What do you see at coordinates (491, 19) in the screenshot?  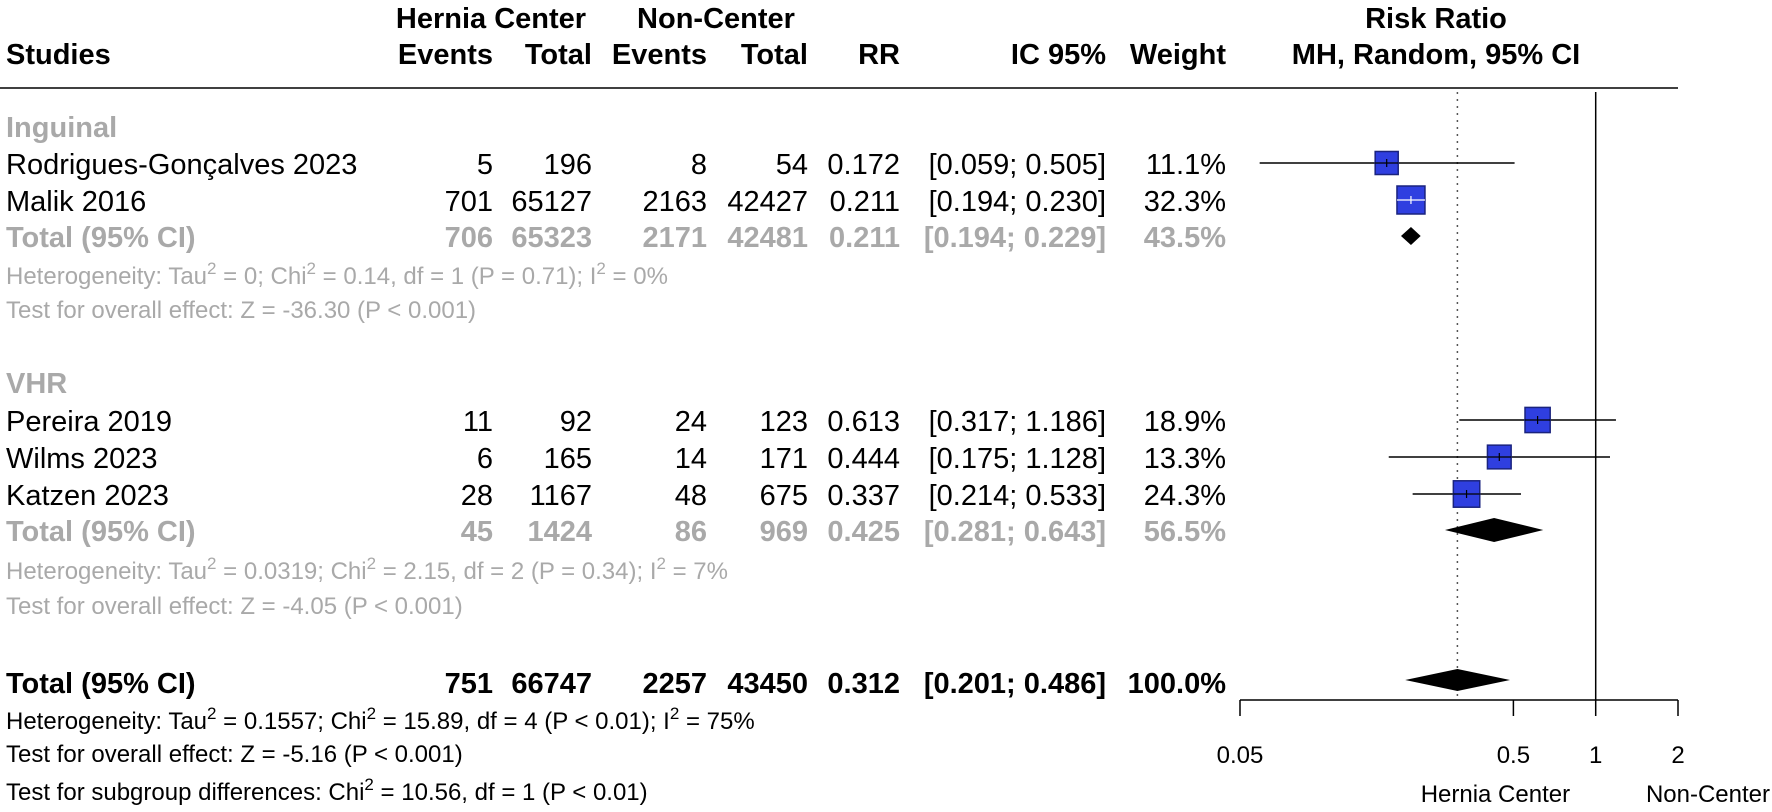 I see `group1-header: Hernia Center` at bounding box center [491, 19].